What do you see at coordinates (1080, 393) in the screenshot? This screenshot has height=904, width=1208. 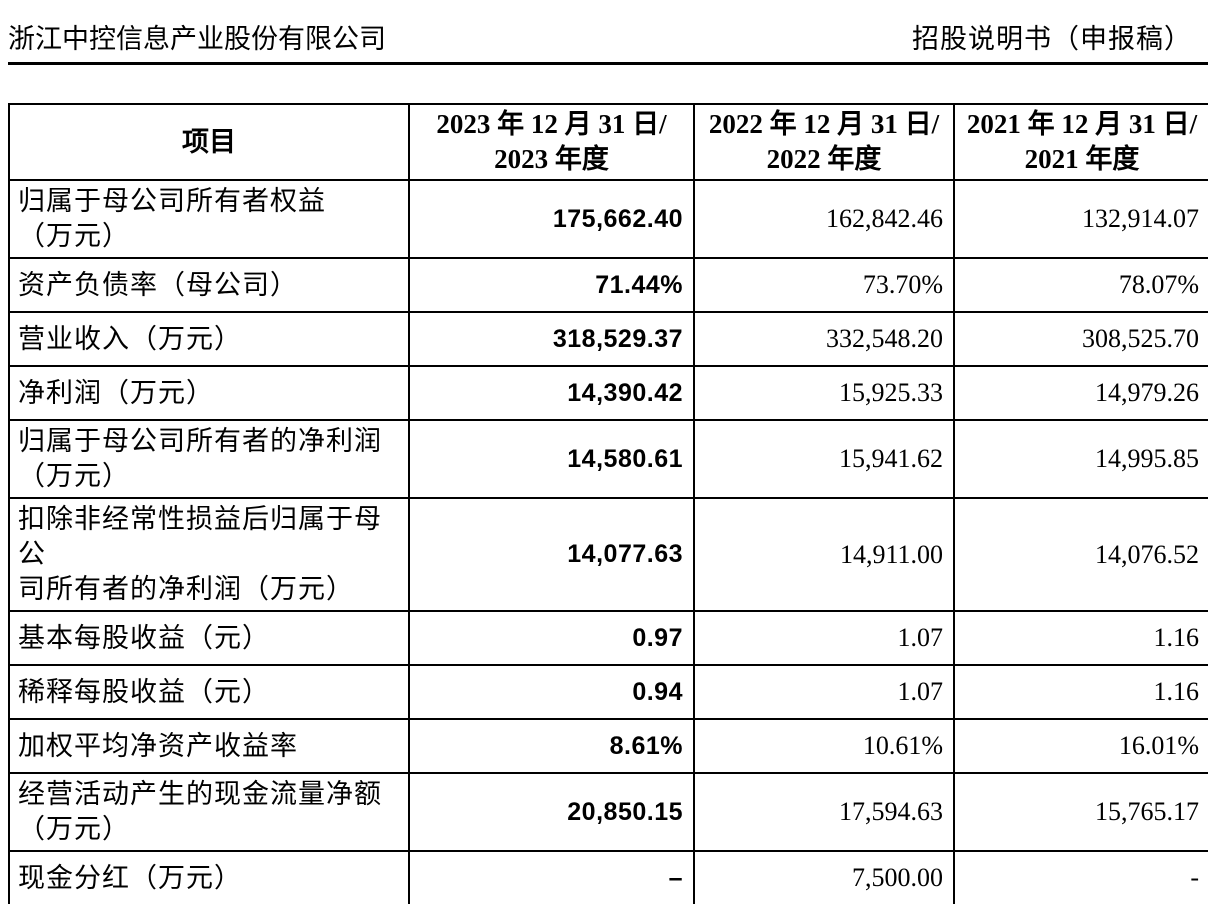 I see `value-2021-cell: 14,979.26` at bounding box center [1080, 393].